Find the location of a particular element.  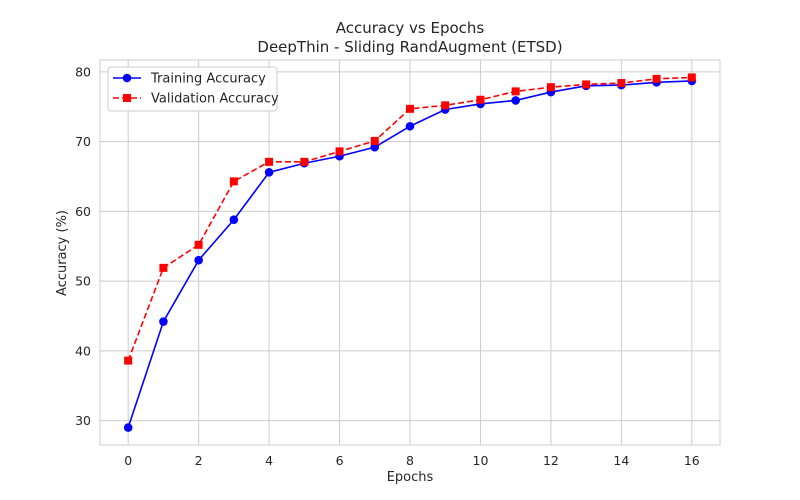

x-tick-label: 16 is located at coordinates (692, 460).